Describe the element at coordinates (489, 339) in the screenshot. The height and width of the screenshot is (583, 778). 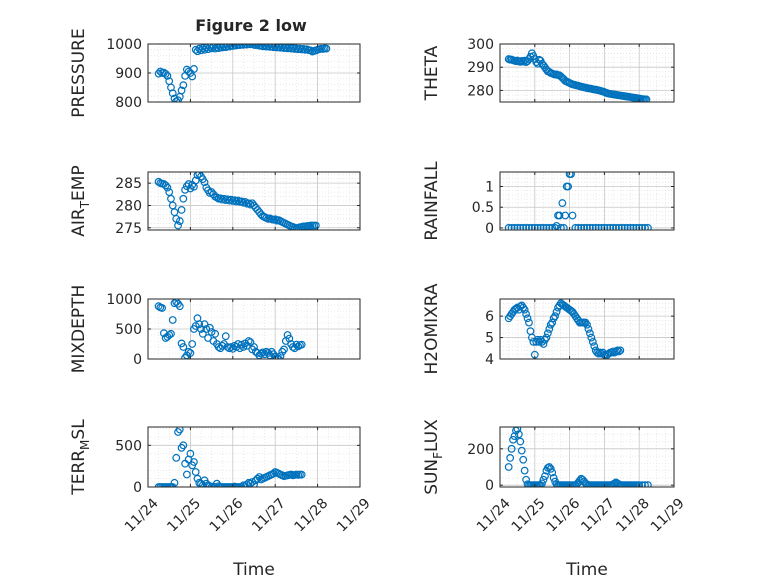
I see `y-tick-label: 5` at that location.